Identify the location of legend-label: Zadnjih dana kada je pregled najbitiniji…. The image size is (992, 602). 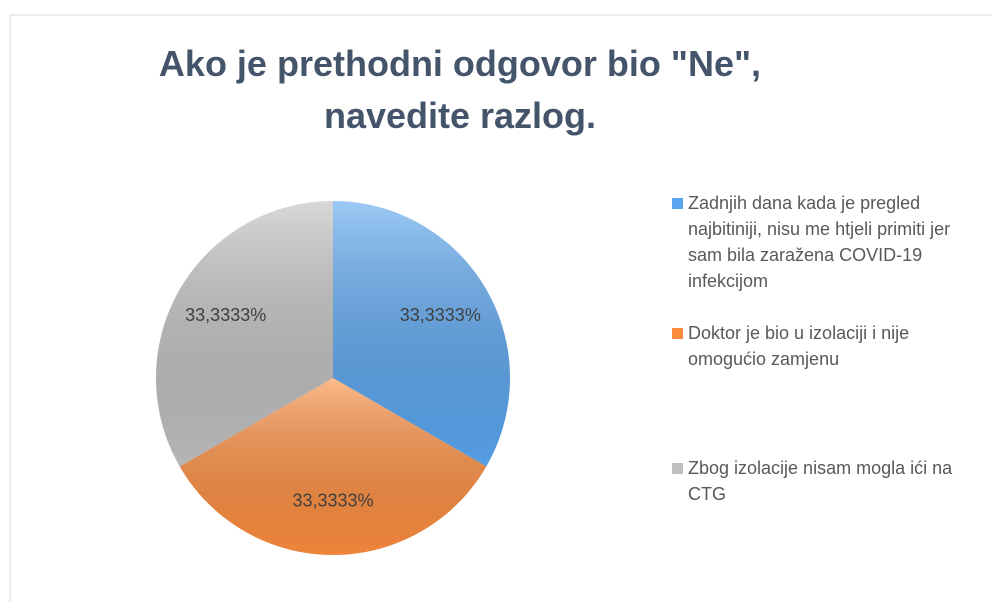
(819, 242).